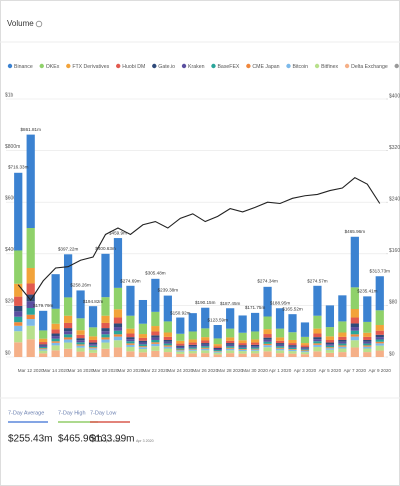 The image size is (400, 486). I want to click on y-tick-label: $400m, so click(12, 250).